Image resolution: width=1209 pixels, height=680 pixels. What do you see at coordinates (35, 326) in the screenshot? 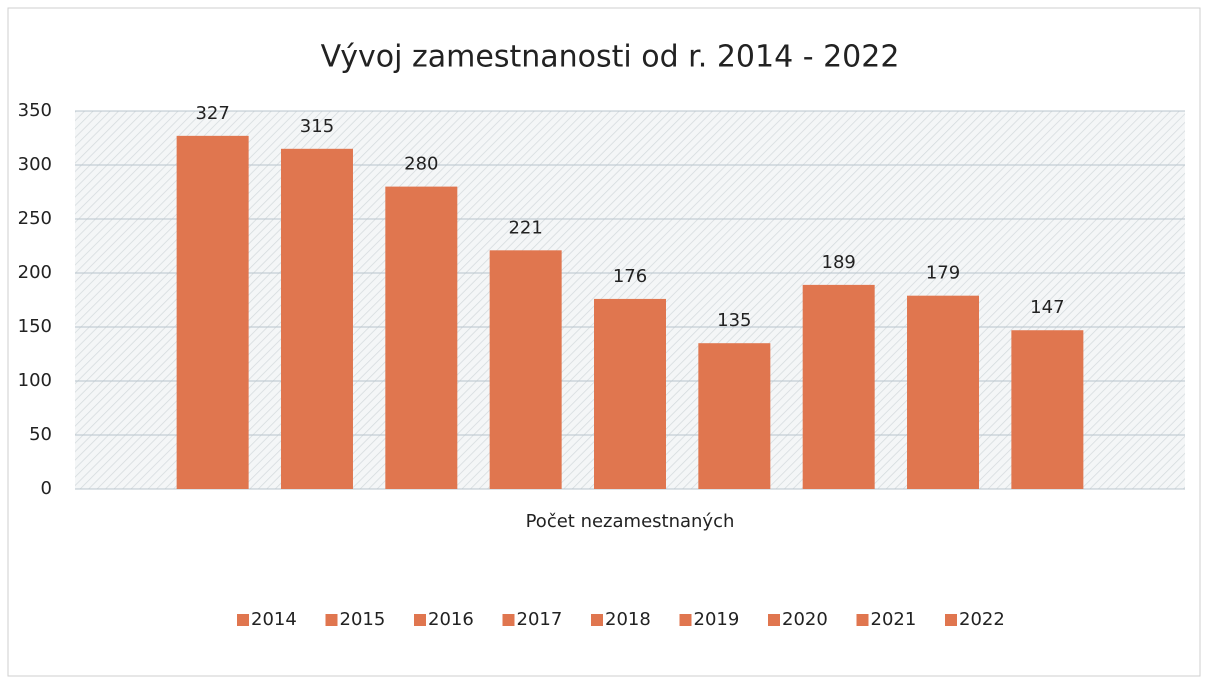
I see `y-tick-label: 150` at bounding box center [35, 326].